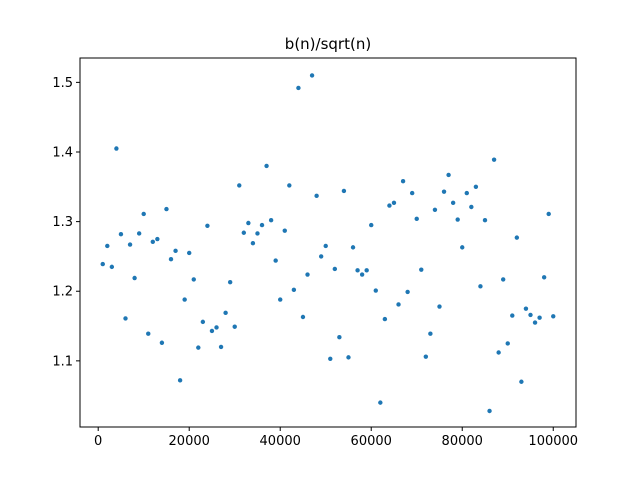  What do you see at coordinates (62, 152) in the screenshot?
I see `y-tick-label: 1.4` at bounding box center [62, 152].